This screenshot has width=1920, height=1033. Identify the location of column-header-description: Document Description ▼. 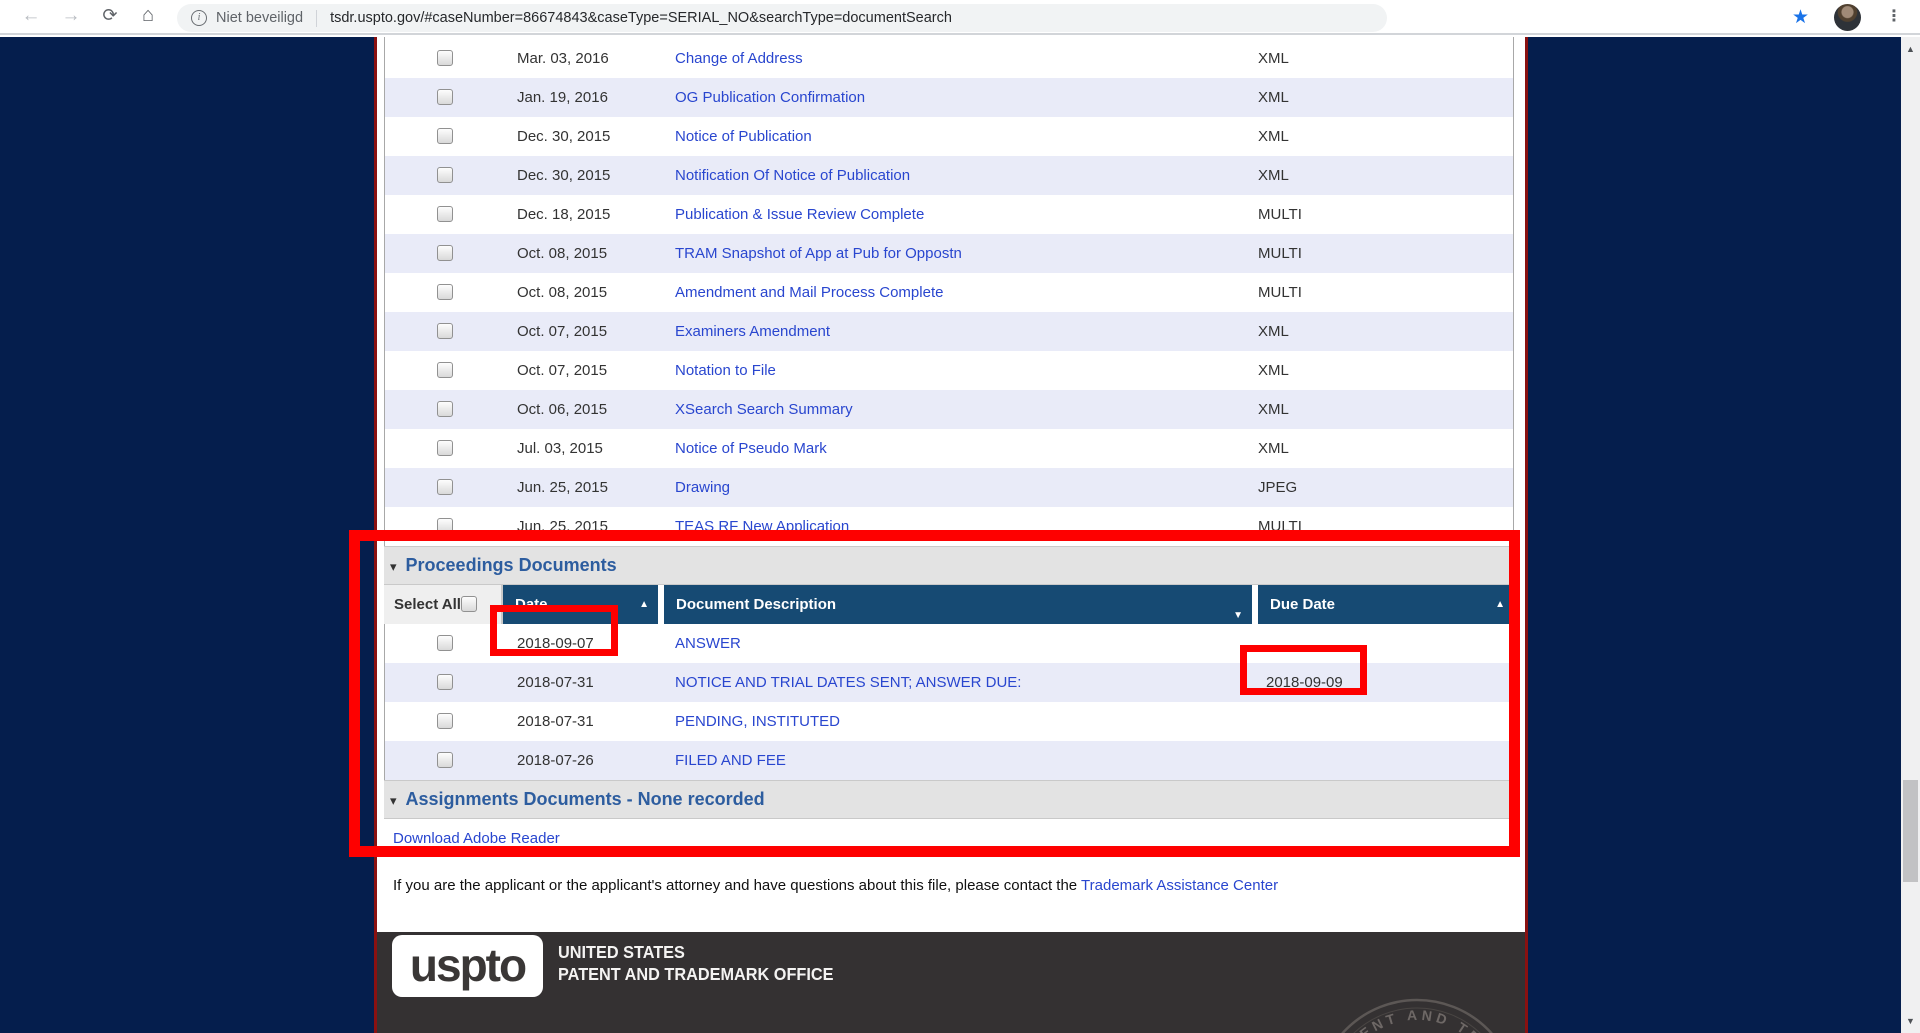
(956, 604).